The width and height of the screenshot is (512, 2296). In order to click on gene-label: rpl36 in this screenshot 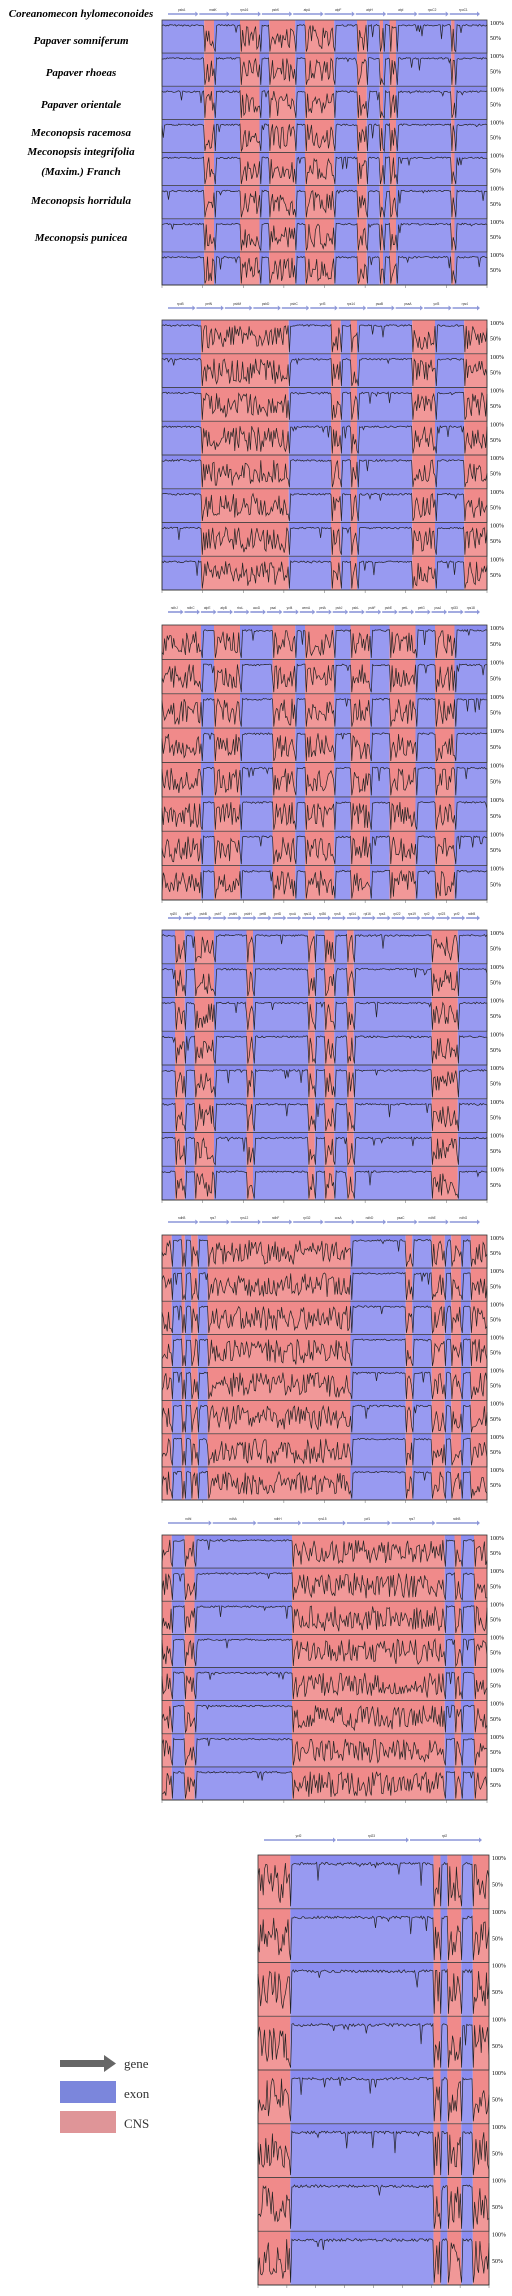, I will do `click(322, 914)`.